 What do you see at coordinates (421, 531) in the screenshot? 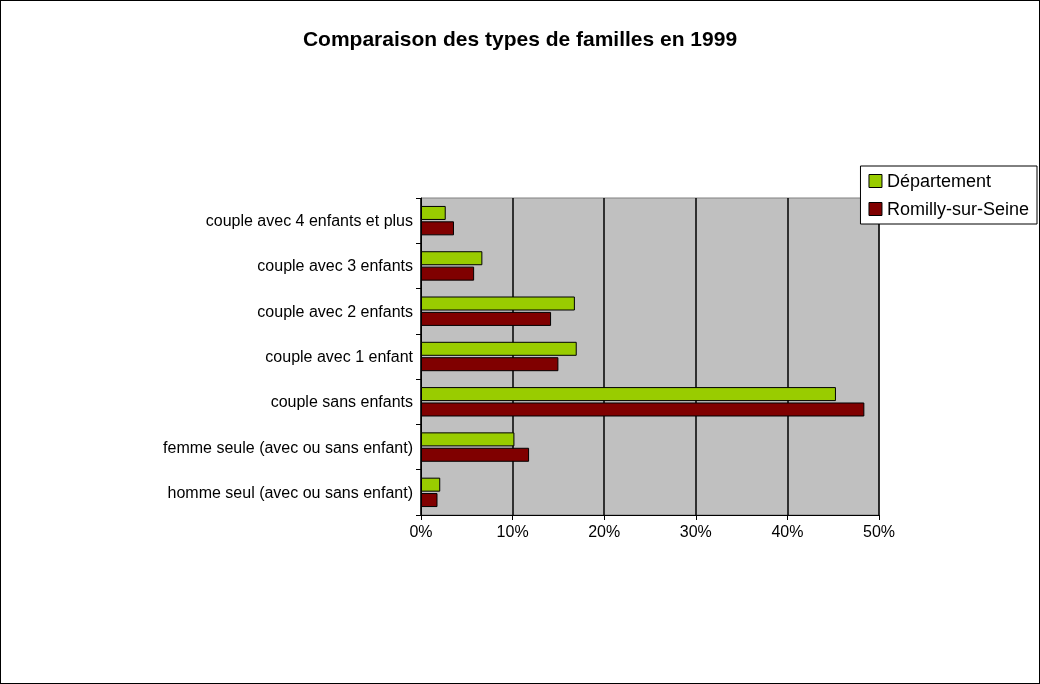
I see `x-tick-label: 0%` at bounding box center [421, 531].